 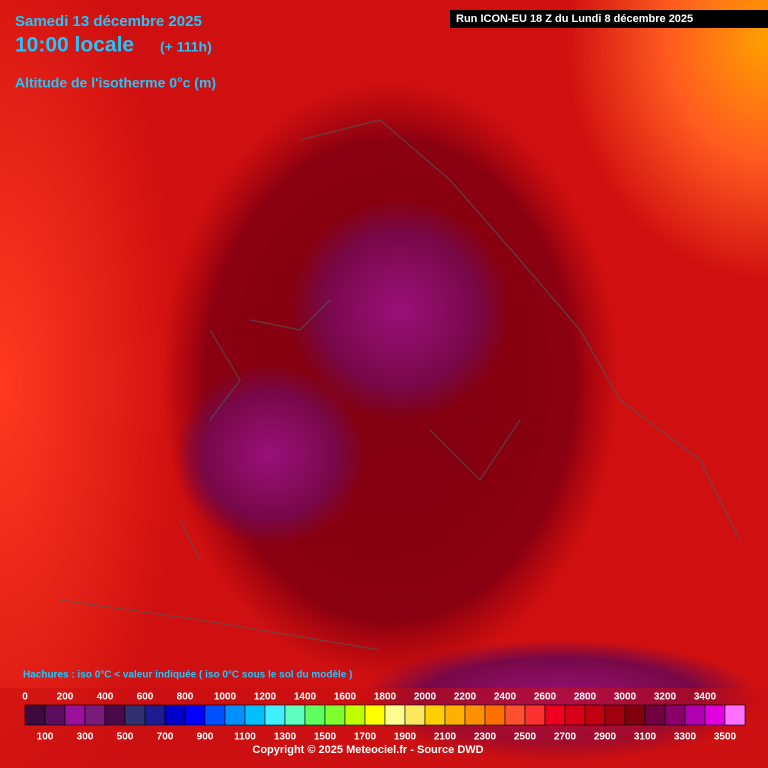 I want to click on scale-label: 400, so click(x=105, y=697).